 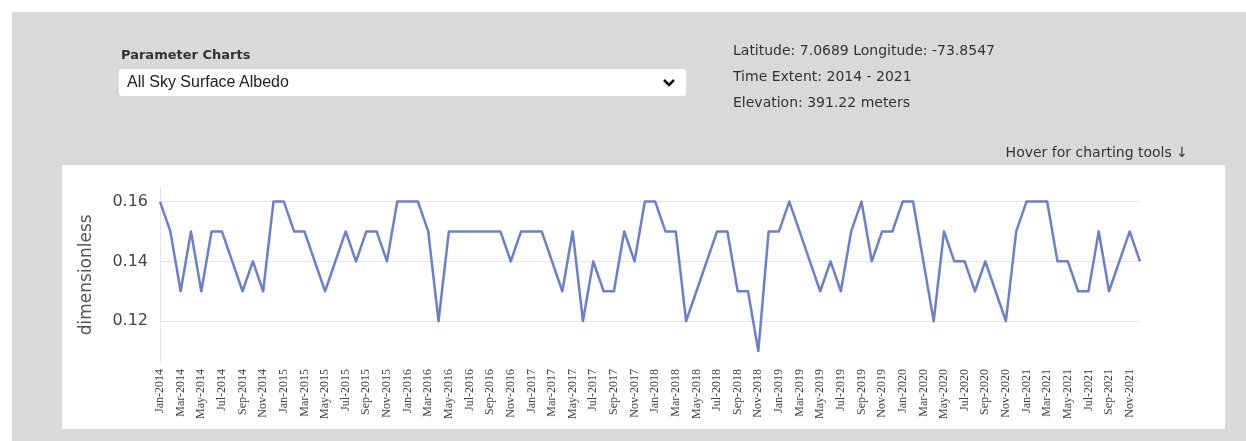 What do you see at coordinates (1108, 392) in the screenshot?
I see `x-tick-label: Sep-2021` at bounding box center [1108, 392].